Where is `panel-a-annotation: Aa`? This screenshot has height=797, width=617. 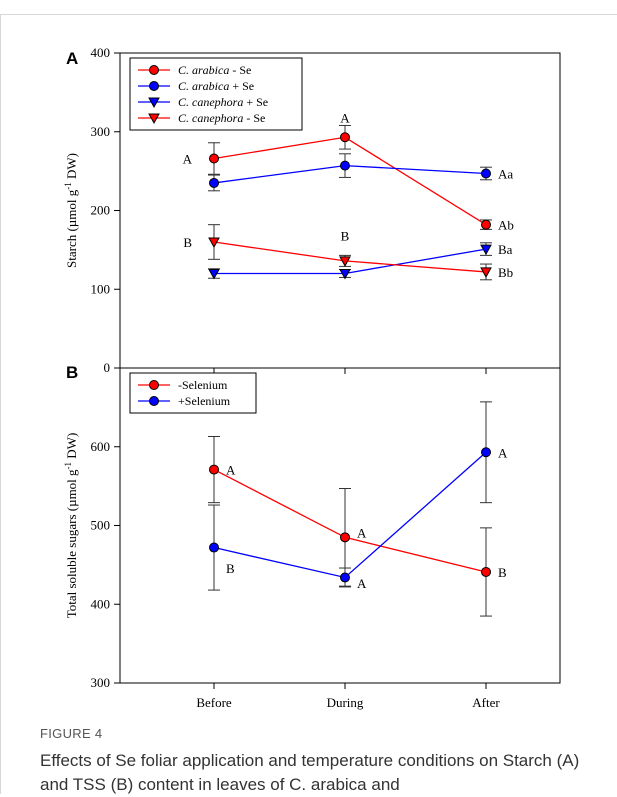 panel-a-annotation: Aa is located at coordinates (505, 173).